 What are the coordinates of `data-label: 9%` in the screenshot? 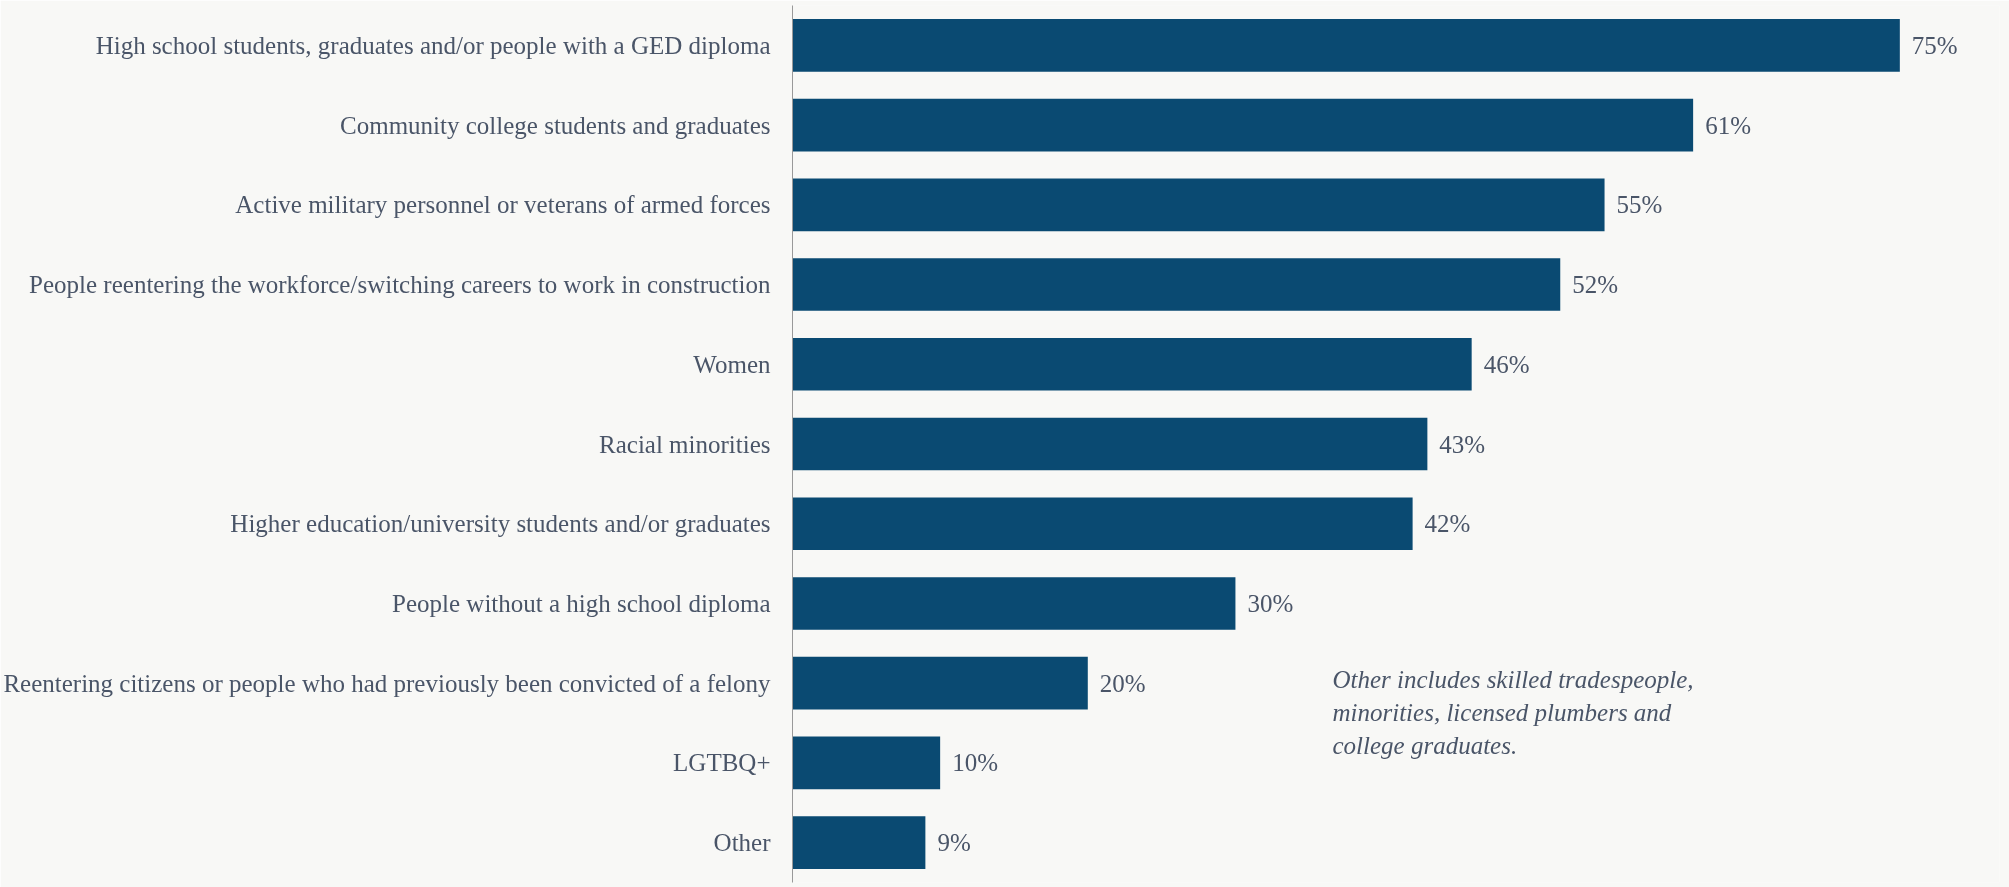 It's located at (954, 843).